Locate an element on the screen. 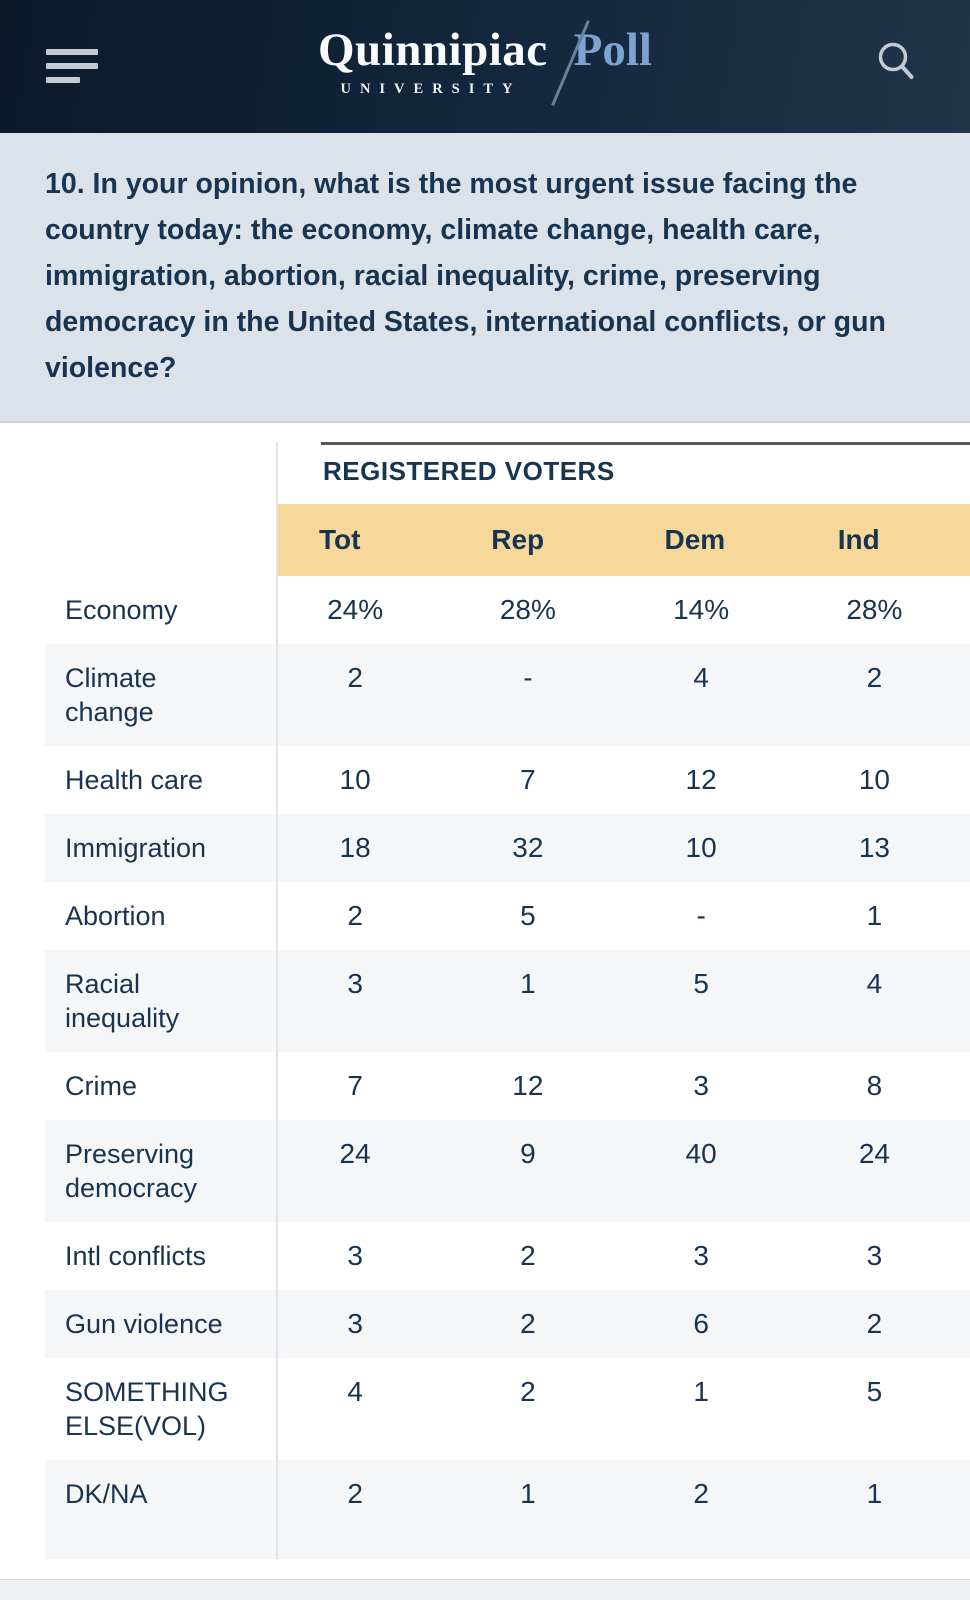 The width and height of the screenshot is (970, 1600). table-row: SOMETHING ELSE(VOL) 4 2 1 5 is located at coordinates (507, 1409).